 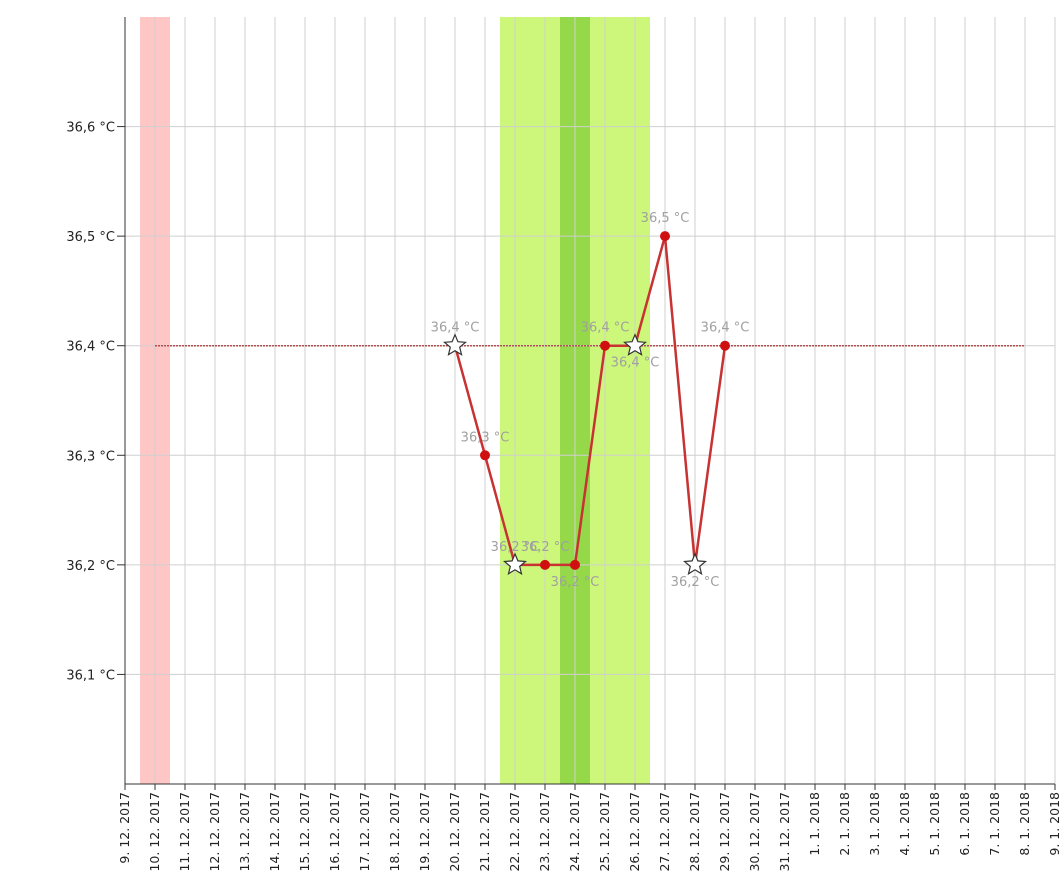 What do you see at coordinates (154, 832) in the screenshot?
I see `x-tick-label: 10. 12. 2017` at bounding box center [154, 832].